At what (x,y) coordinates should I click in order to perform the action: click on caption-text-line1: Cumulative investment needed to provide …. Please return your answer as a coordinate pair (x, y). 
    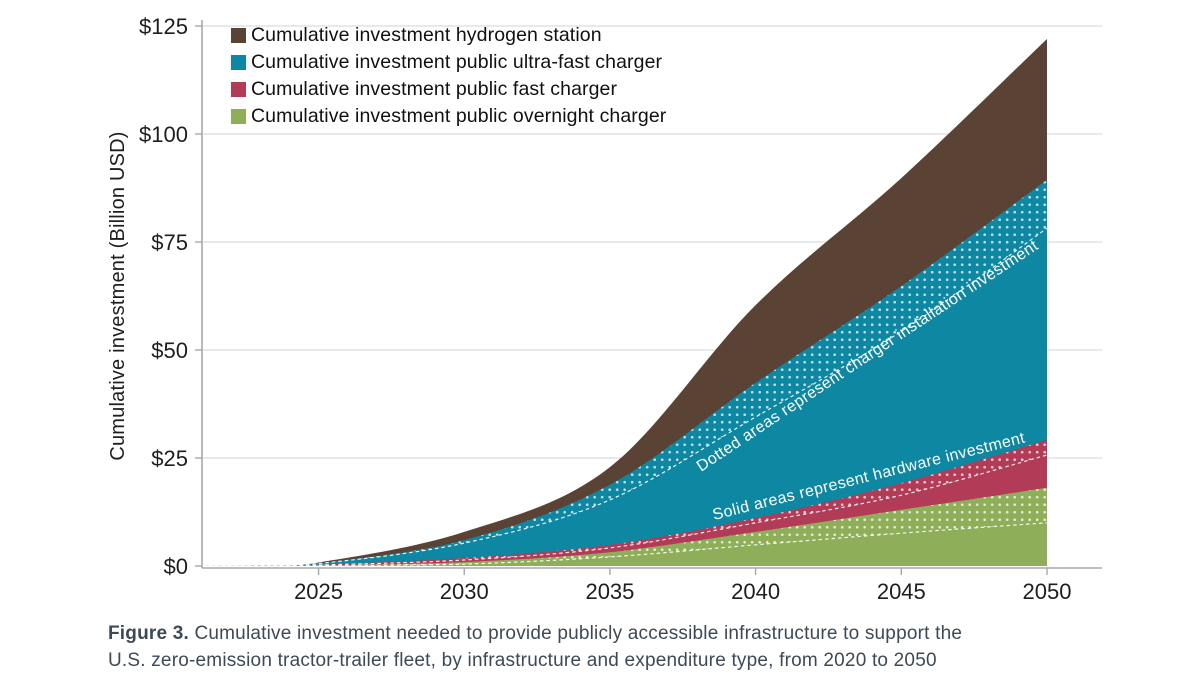
    Looking at the image, I should click on (575, 633).